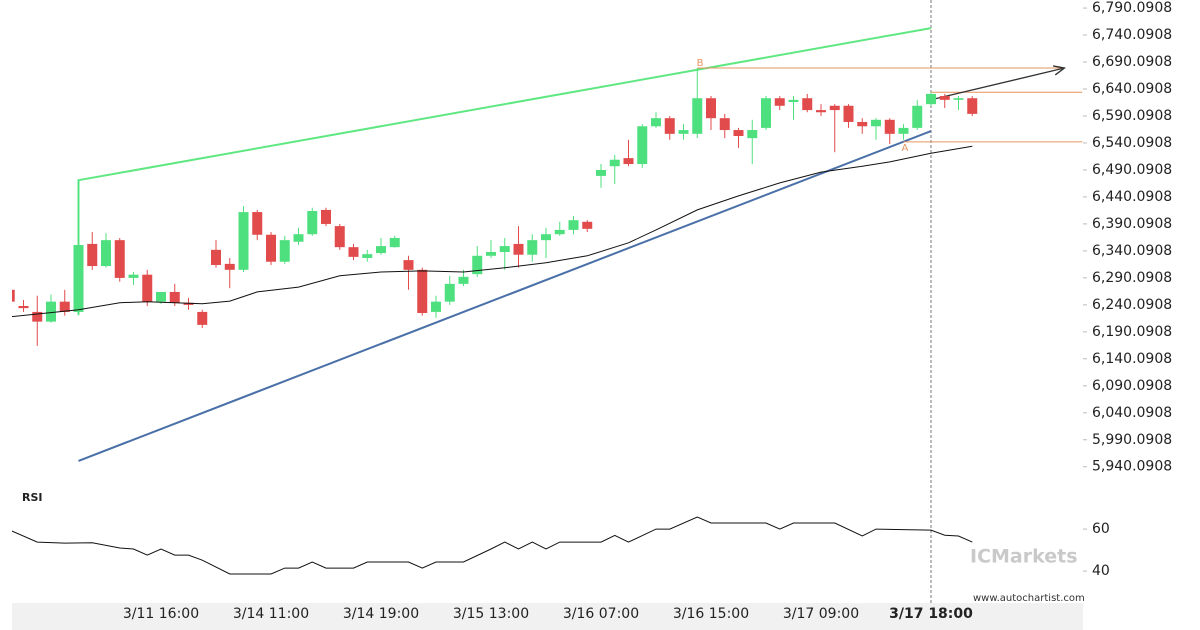 This screenshot has width=1200, height=630. What do you see at coordinates (1132, 35) in the screenshot?
I see `y-tick-label: 6,740.0908` at bounding box center [1132, 35].